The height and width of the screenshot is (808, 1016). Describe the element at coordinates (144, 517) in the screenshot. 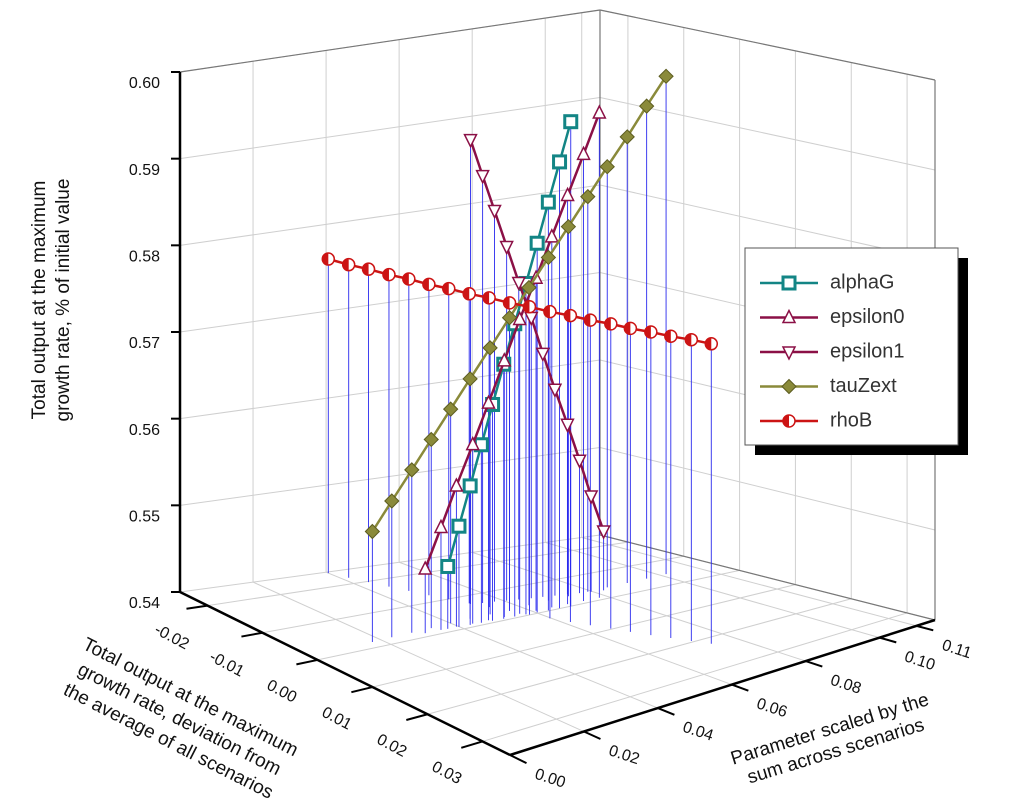

I see `z-tick-label: 0.55` at that location.